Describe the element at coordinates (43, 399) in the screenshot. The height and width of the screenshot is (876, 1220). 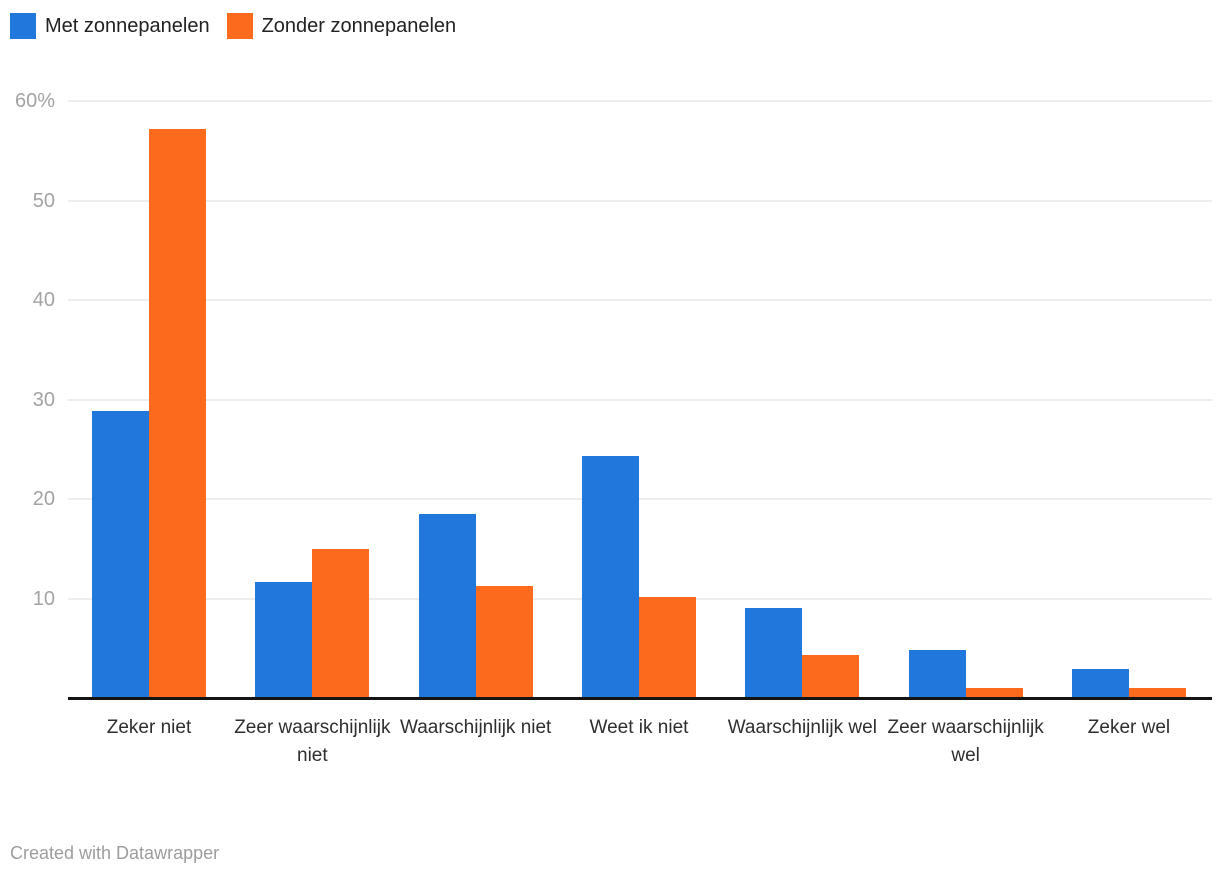
I see `y-axis-tick-label: 30` at that location.